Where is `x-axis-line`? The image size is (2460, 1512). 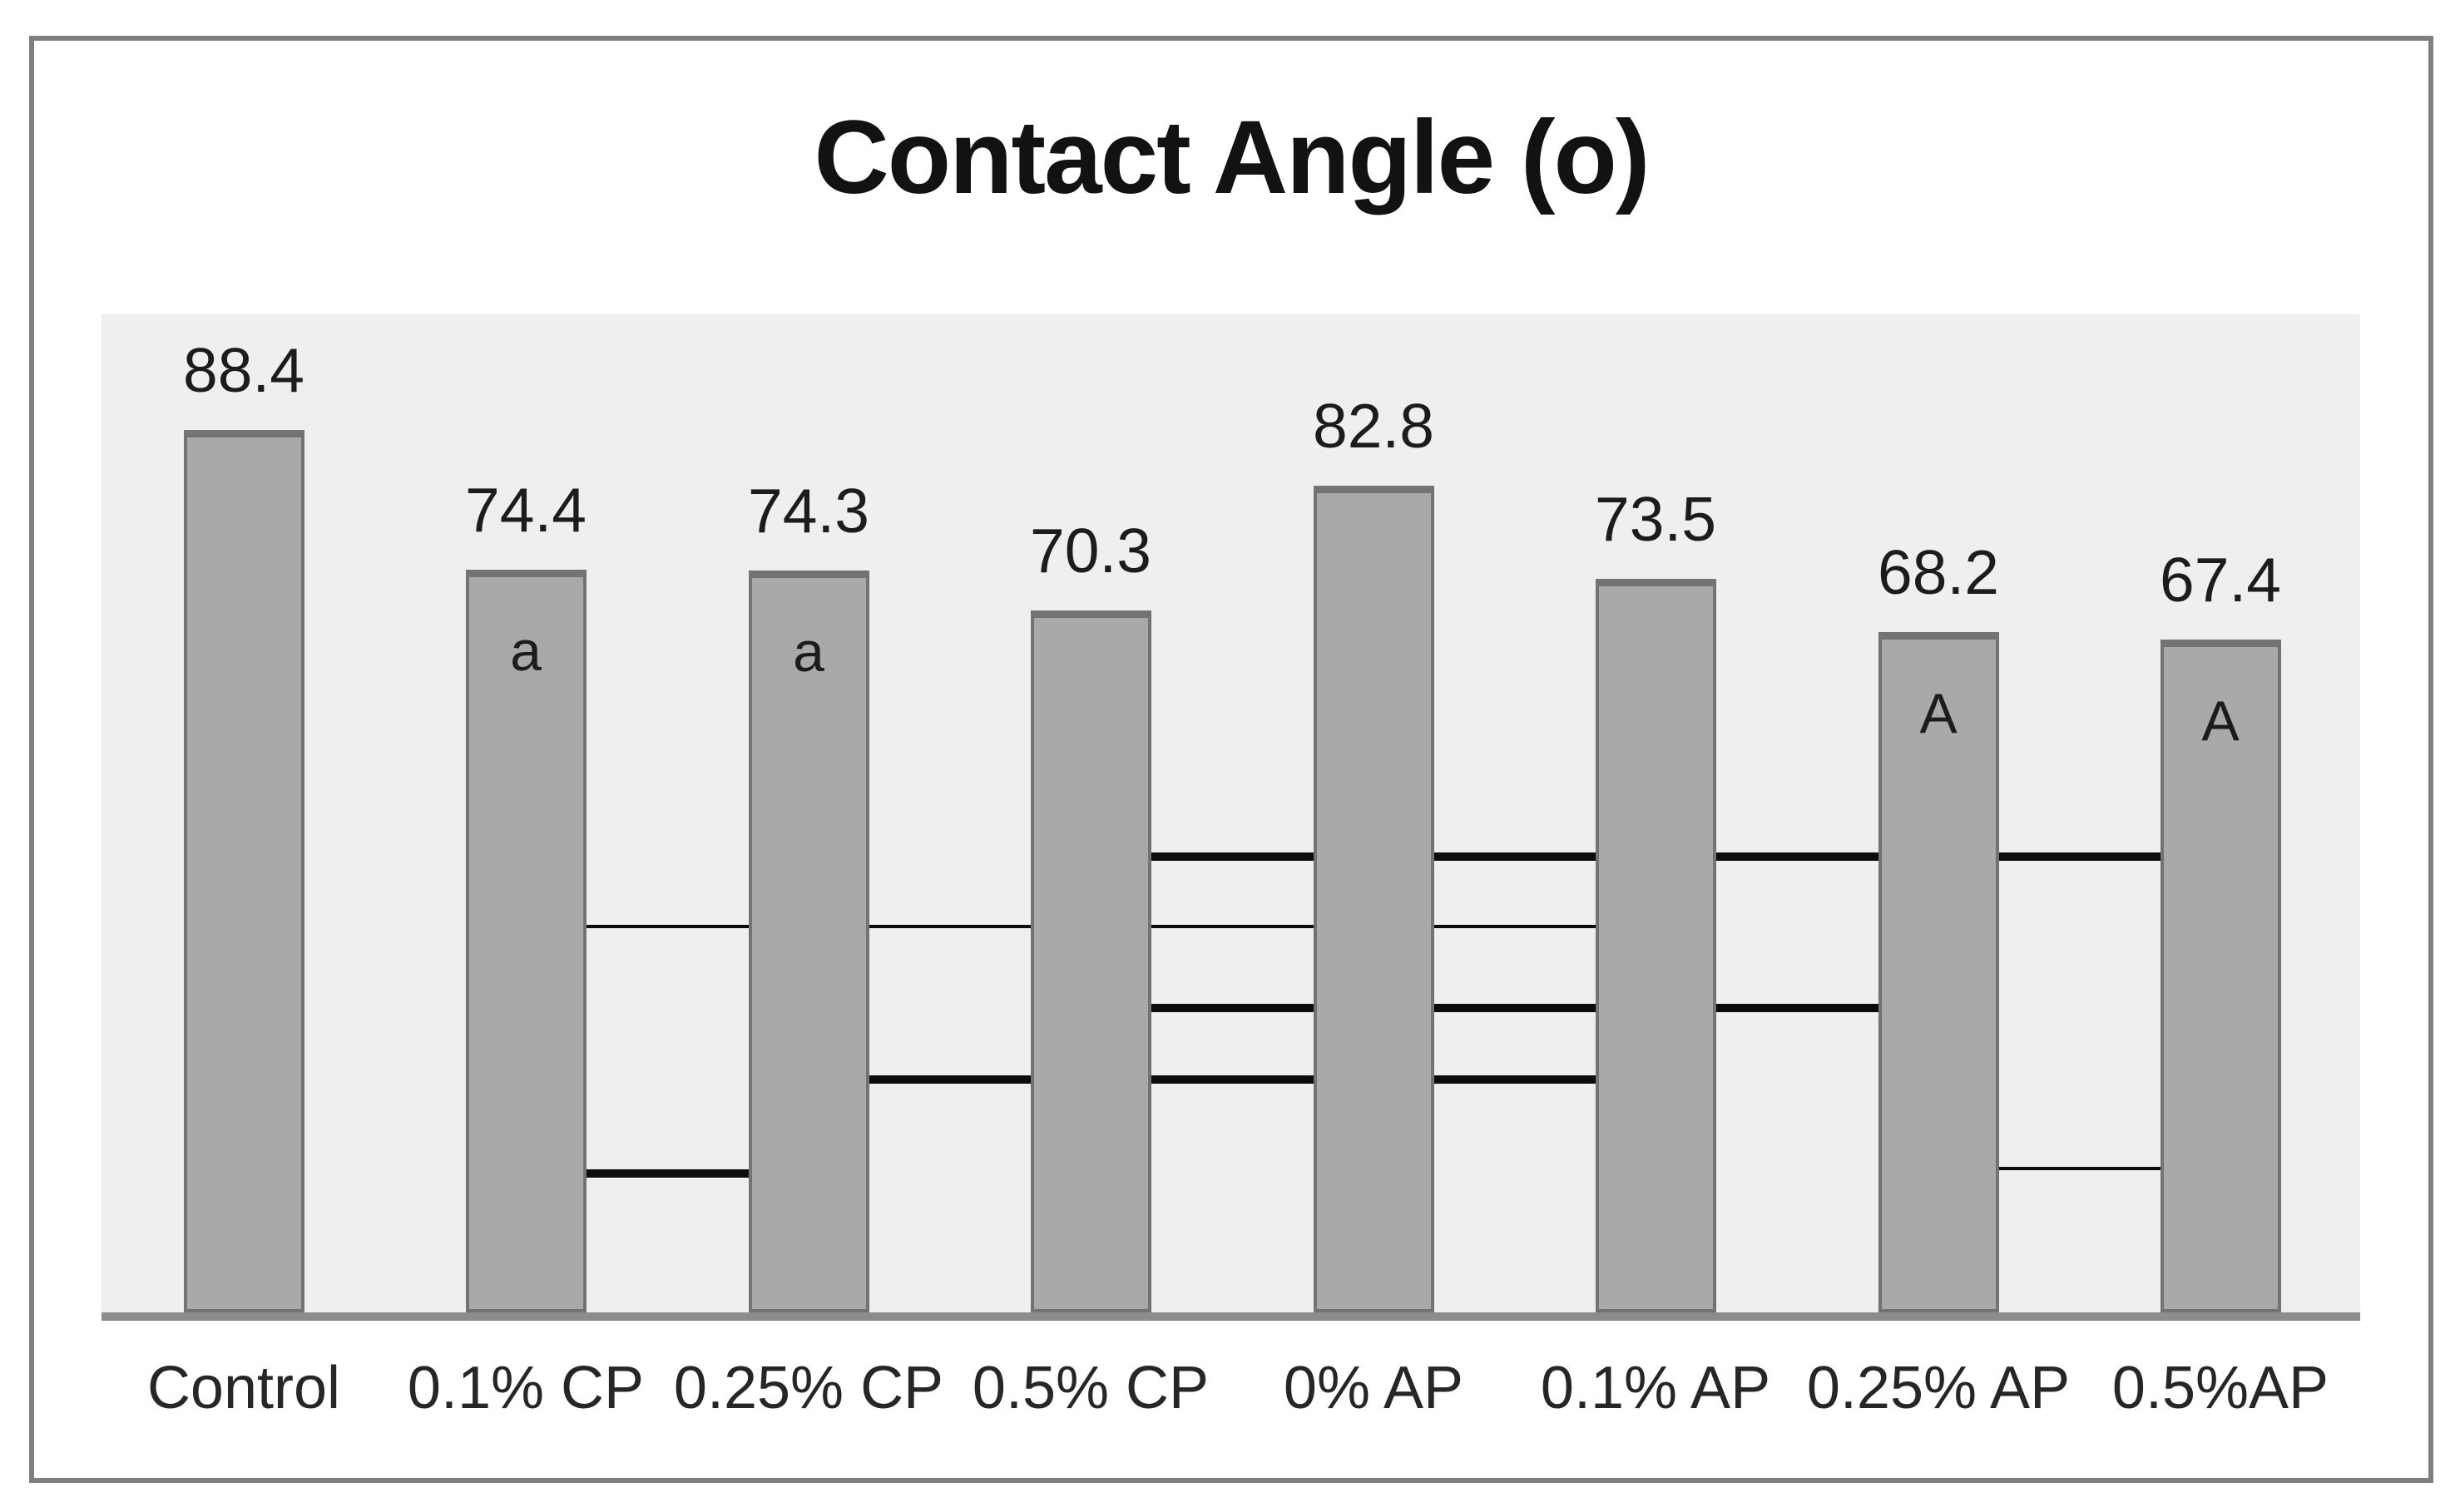 x-axis-line is located at coordinates (1230, 1316).